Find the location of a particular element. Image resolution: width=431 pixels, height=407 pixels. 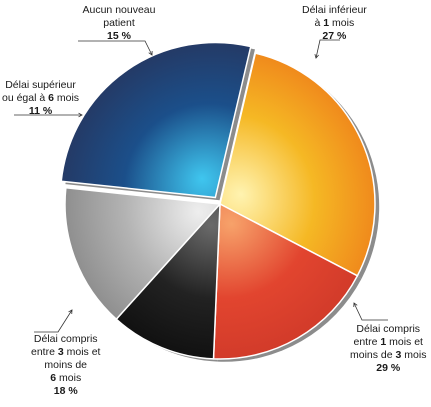

label-line: entre 3 mois et is located at coordinates (66, 352).